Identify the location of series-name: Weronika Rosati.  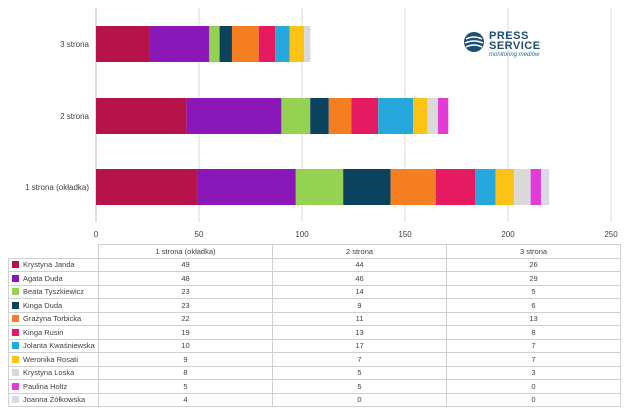
(50, 359).